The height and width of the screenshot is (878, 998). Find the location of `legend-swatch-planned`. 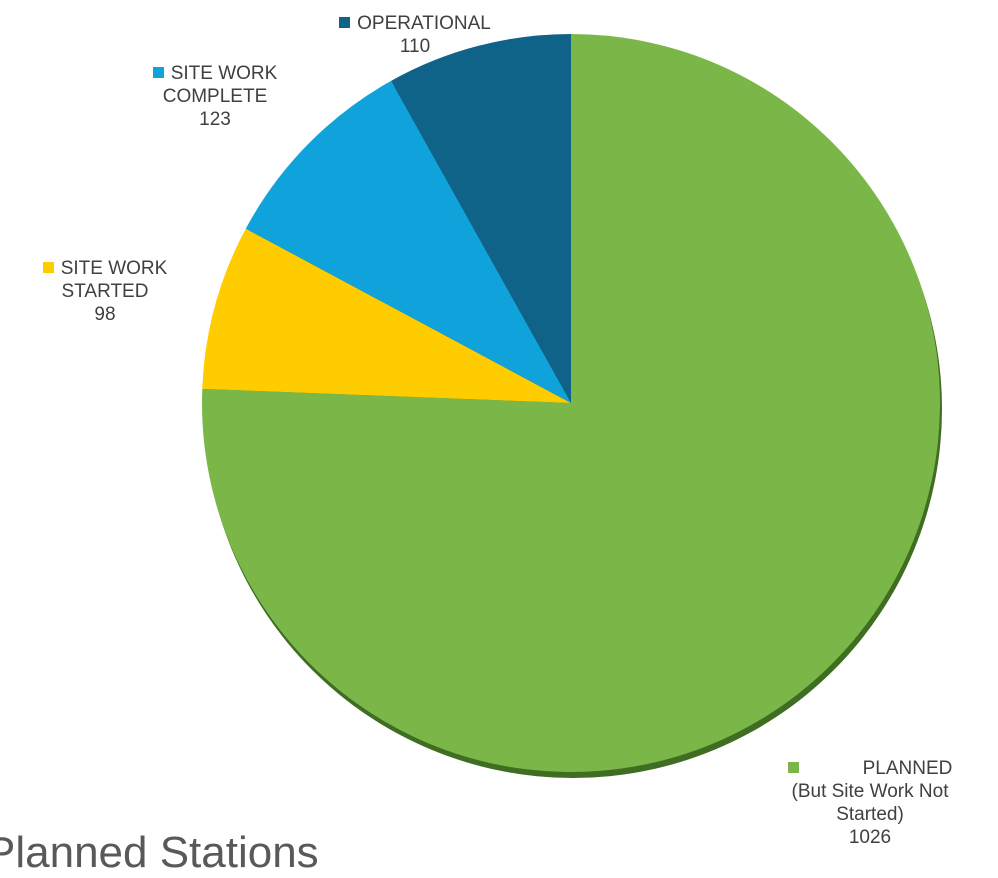

legend-swatch-planned is located at coordinates (793, 767).